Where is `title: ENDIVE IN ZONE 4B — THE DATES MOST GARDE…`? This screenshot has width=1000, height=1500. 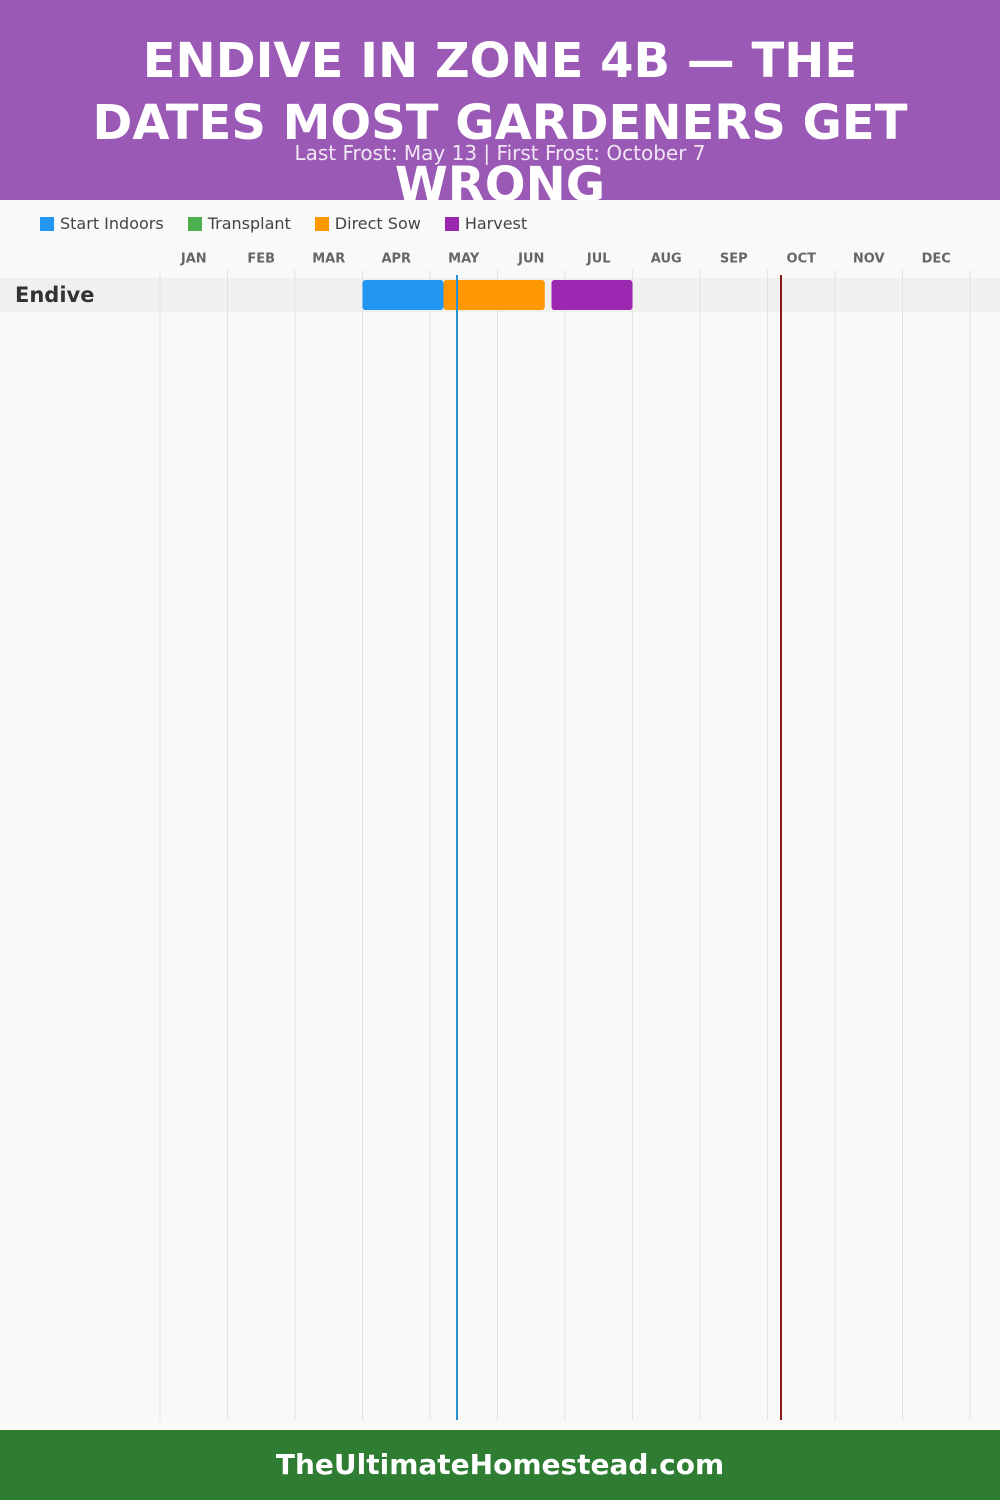 title: ENDIVE IN ZONE 4B — THE DATES MOST GARDE… is located at coordinates (500, 116).